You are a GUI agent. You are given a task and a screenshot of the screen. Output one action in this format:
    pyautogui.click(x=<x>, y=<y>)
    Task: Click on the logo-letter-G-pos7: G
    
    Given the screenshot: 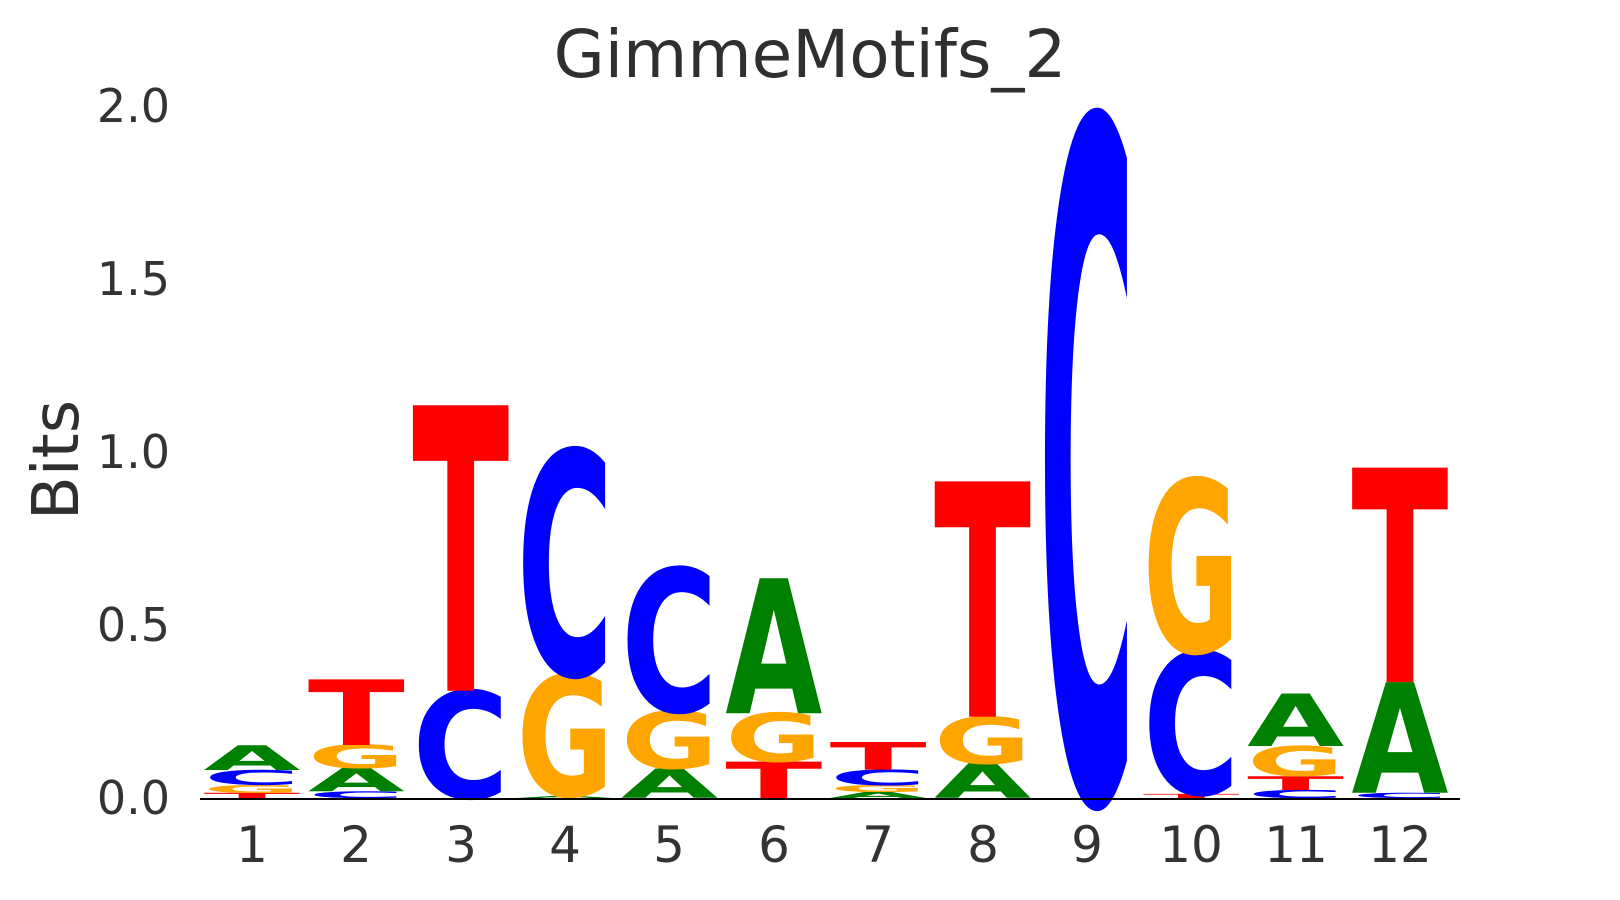 What is the action you would take?
    pyautogui.click(x=878, y=788)
    